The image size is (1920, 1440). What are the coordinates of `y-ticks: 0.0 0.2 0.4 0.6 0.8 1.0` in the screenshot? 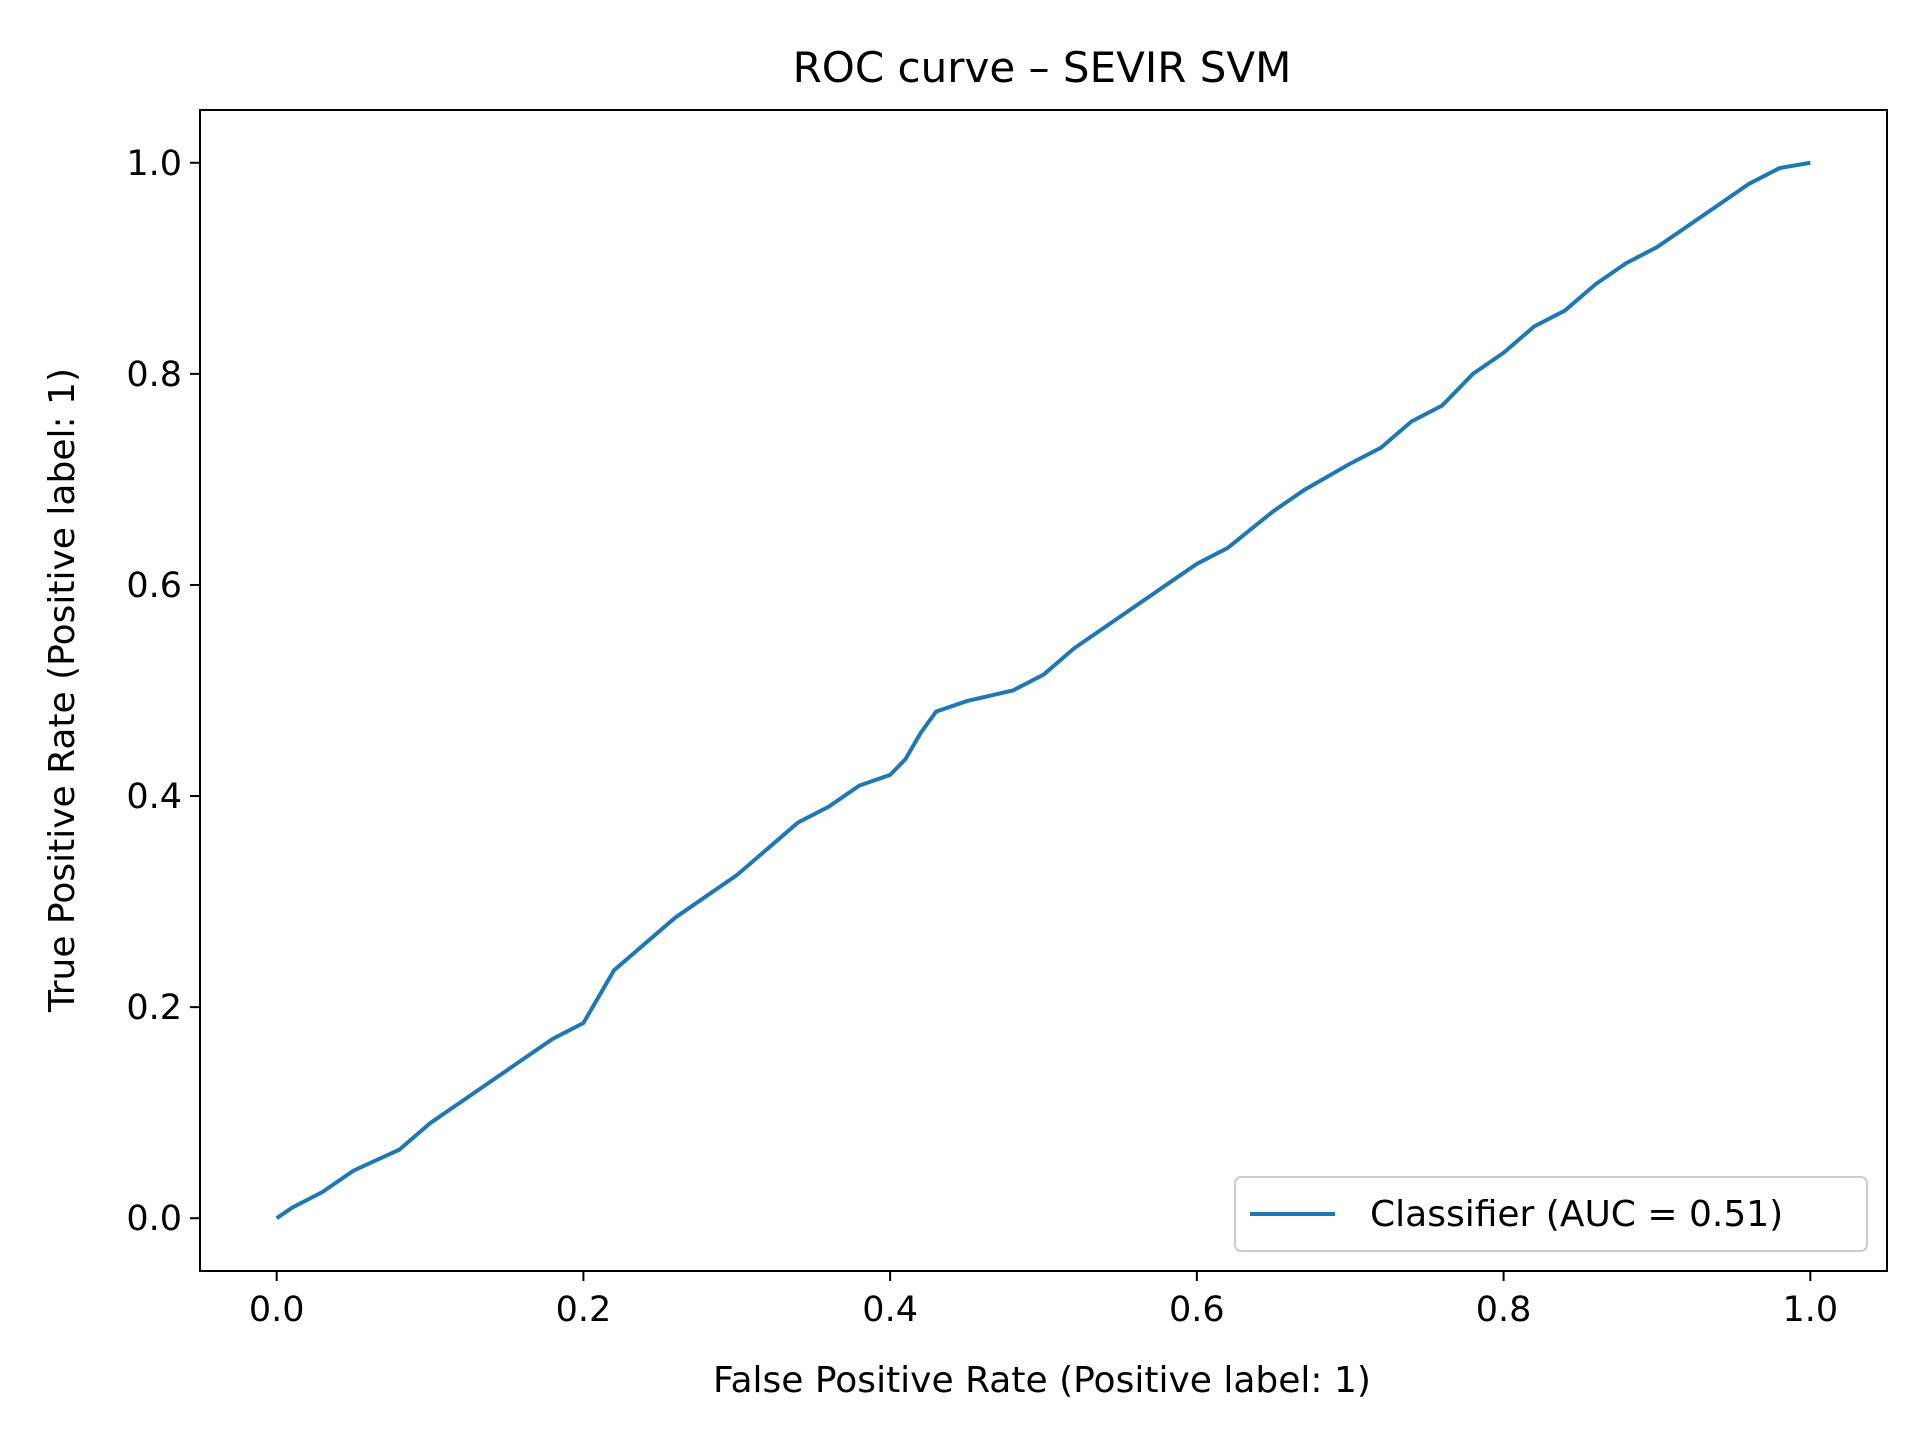 It's located at (163, 691).